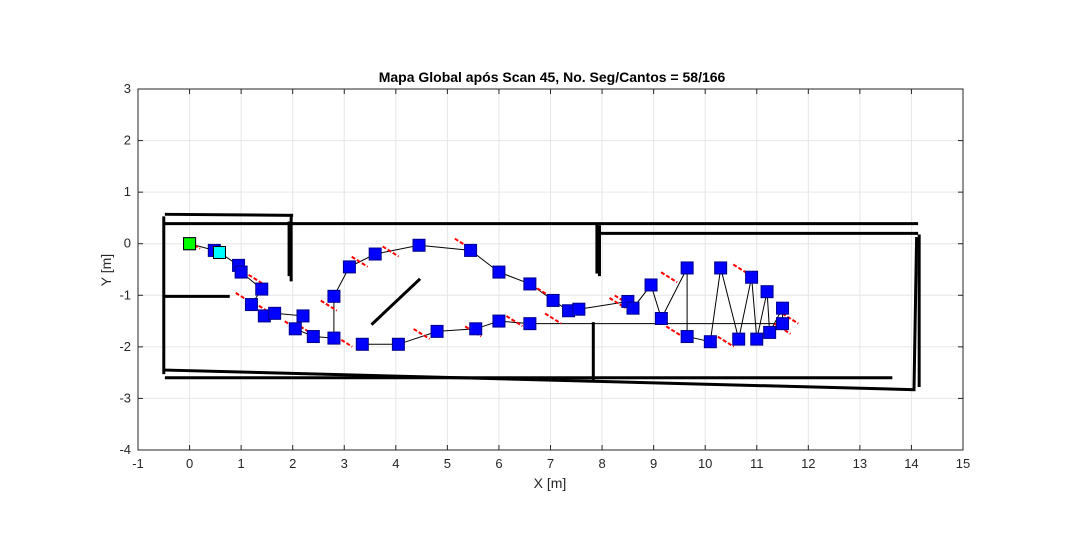 This screenshot has height=560, width=1065. Describe the element at coordinates (127, 243) in the screenshot. I see `y-tick-label: 0` at that location.